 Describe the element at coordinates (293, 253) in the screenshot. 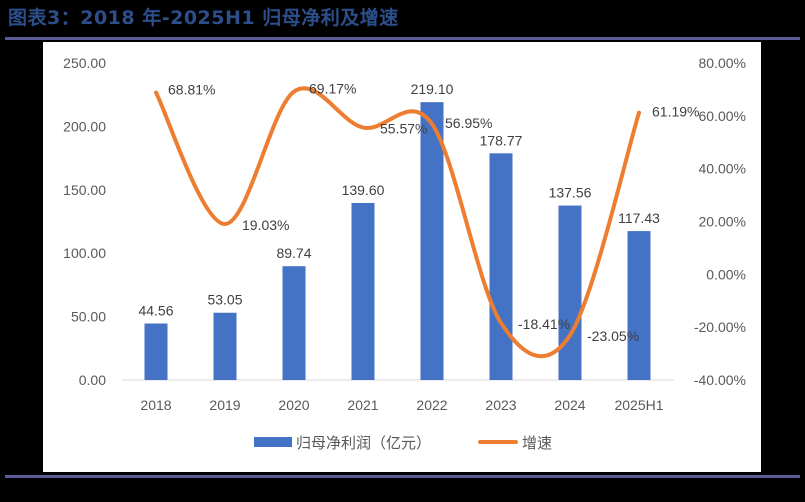

I see `bar-data-label: 89.74` at that location.